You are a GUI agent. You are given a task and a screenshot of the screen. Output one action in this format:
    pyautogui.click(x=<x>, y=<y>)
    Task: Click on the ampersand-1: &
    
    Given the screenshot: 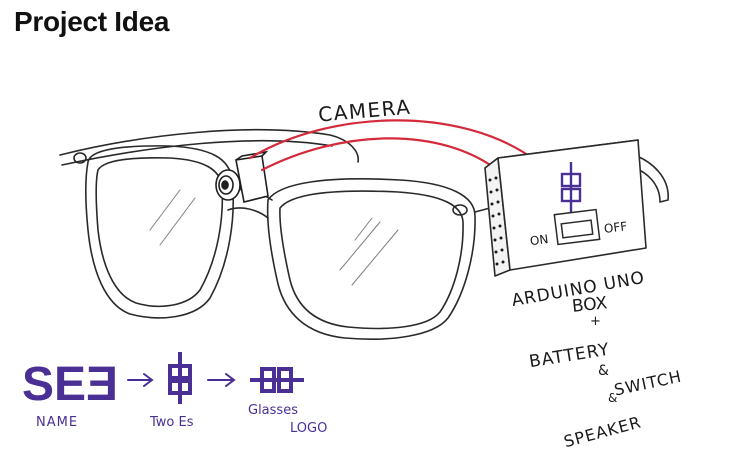 What is the action you would take?
    pyautogui.click(x=603, y=371)
    